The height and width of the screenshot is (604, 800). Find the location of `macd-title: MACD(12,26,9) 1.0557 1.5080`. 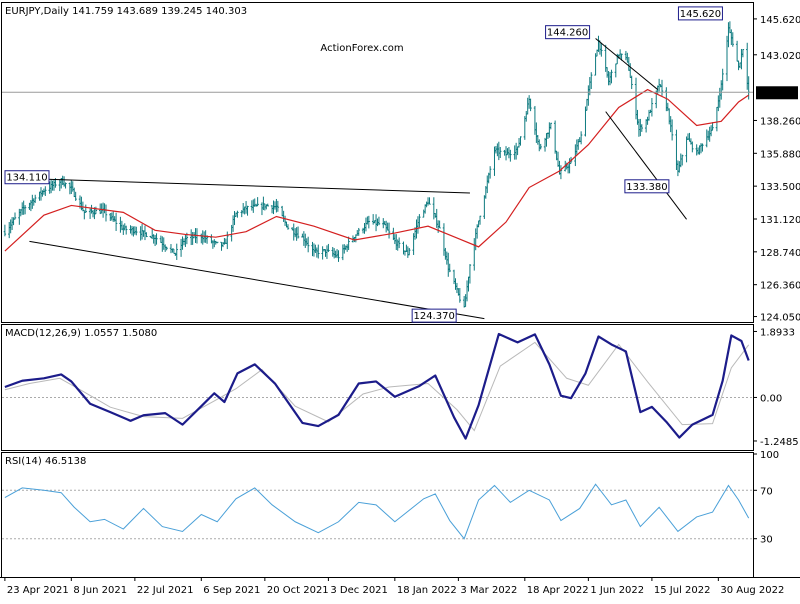

macd-title: MACD(12,26,9) 1.0557 1.5080 is located at coordinates (81, 333).